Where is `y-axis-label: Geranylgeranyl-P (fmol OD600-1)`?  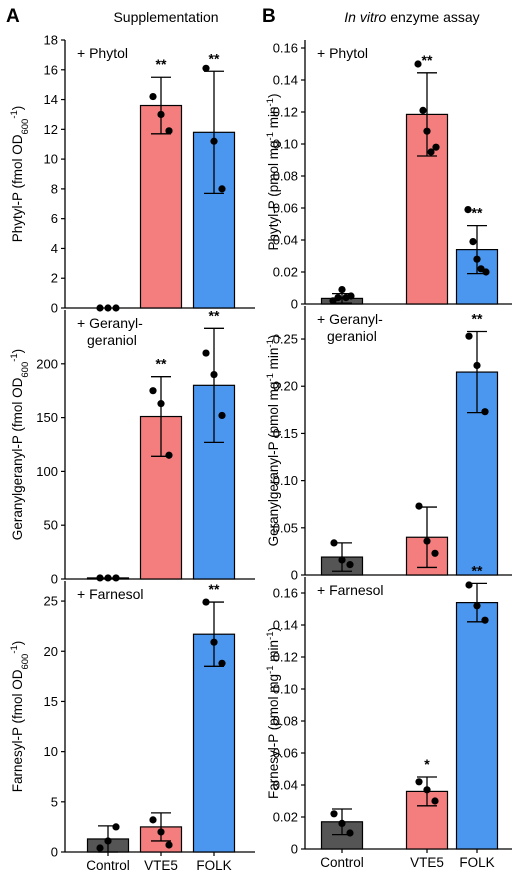 y-axis-label: Geranylgeranyl-P (fmol OD600-1) is located at coordinates (20, 444).